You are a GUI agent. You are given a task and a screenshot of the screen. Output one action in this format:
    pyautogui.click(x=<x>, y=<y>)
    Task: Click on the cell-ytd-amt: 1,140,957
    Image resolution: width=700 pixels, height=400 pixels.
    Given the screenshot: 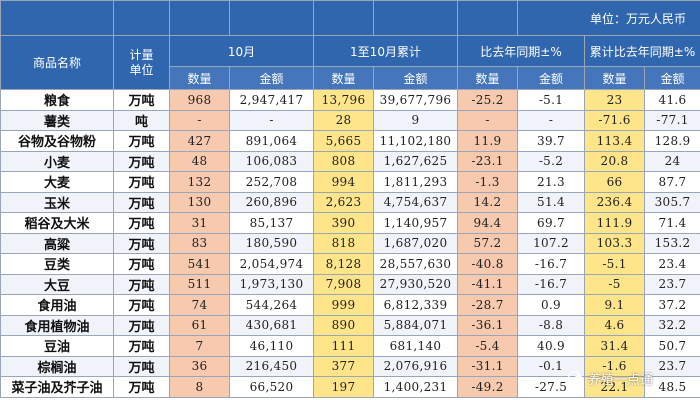 What is the action you would take?
    pyautogui.click(x=415, y=223)
    